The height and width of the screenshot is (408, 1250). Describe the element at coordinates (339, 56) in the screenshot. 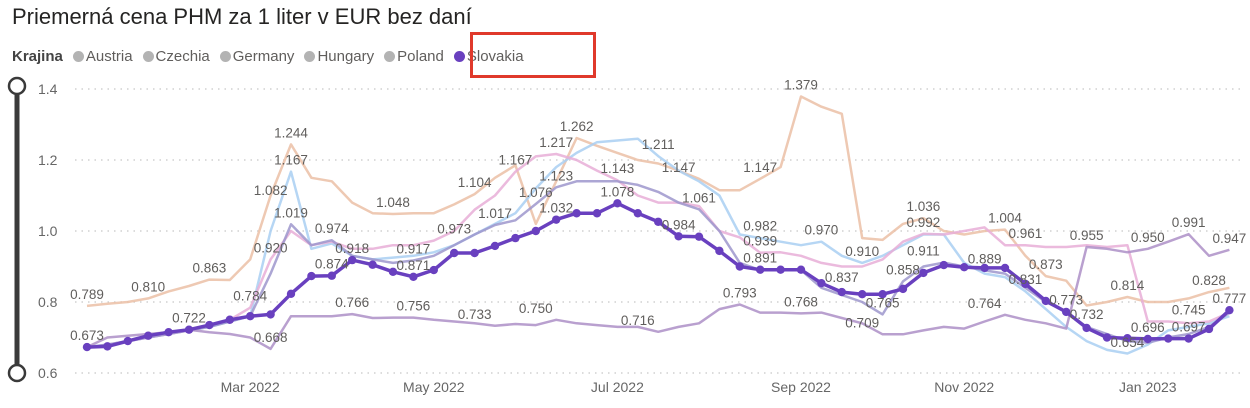

I see `legend-item-hungary: Hungary` at that location.